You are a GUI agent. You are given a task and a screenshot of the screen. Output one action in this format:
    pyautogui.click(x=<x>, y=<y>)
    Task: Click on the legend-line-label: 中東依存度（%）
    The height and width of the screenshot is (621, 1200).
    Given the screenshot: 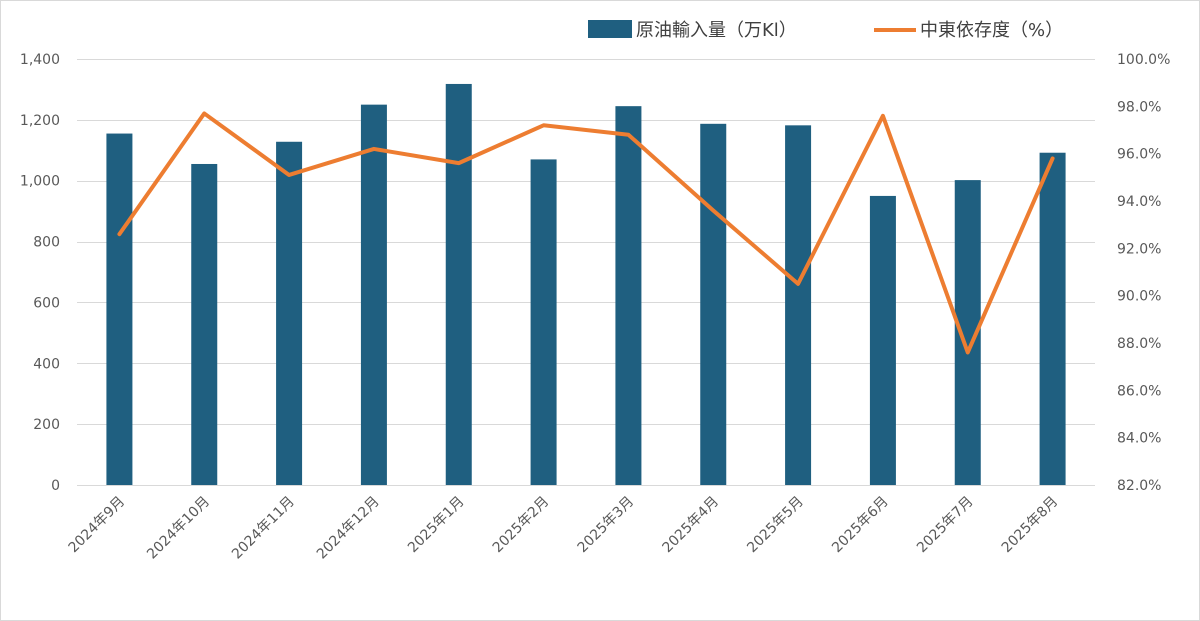 What is the action you would take?
    pyautogui.click(x=991, y=30)
    